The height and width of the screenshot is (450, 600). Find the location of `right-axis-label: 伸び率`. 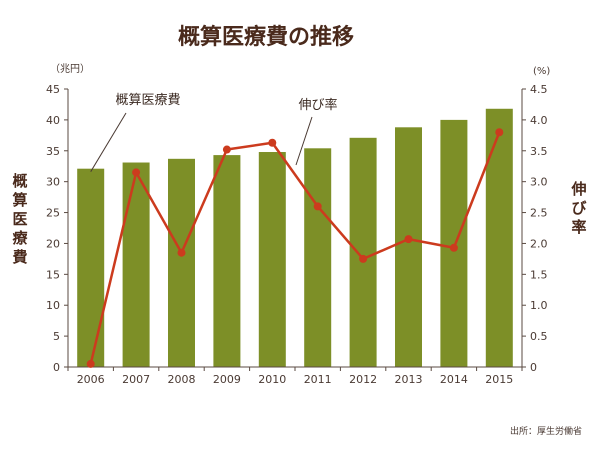

right-axis-label: 伸び率 is located at coordinates (578, 208).